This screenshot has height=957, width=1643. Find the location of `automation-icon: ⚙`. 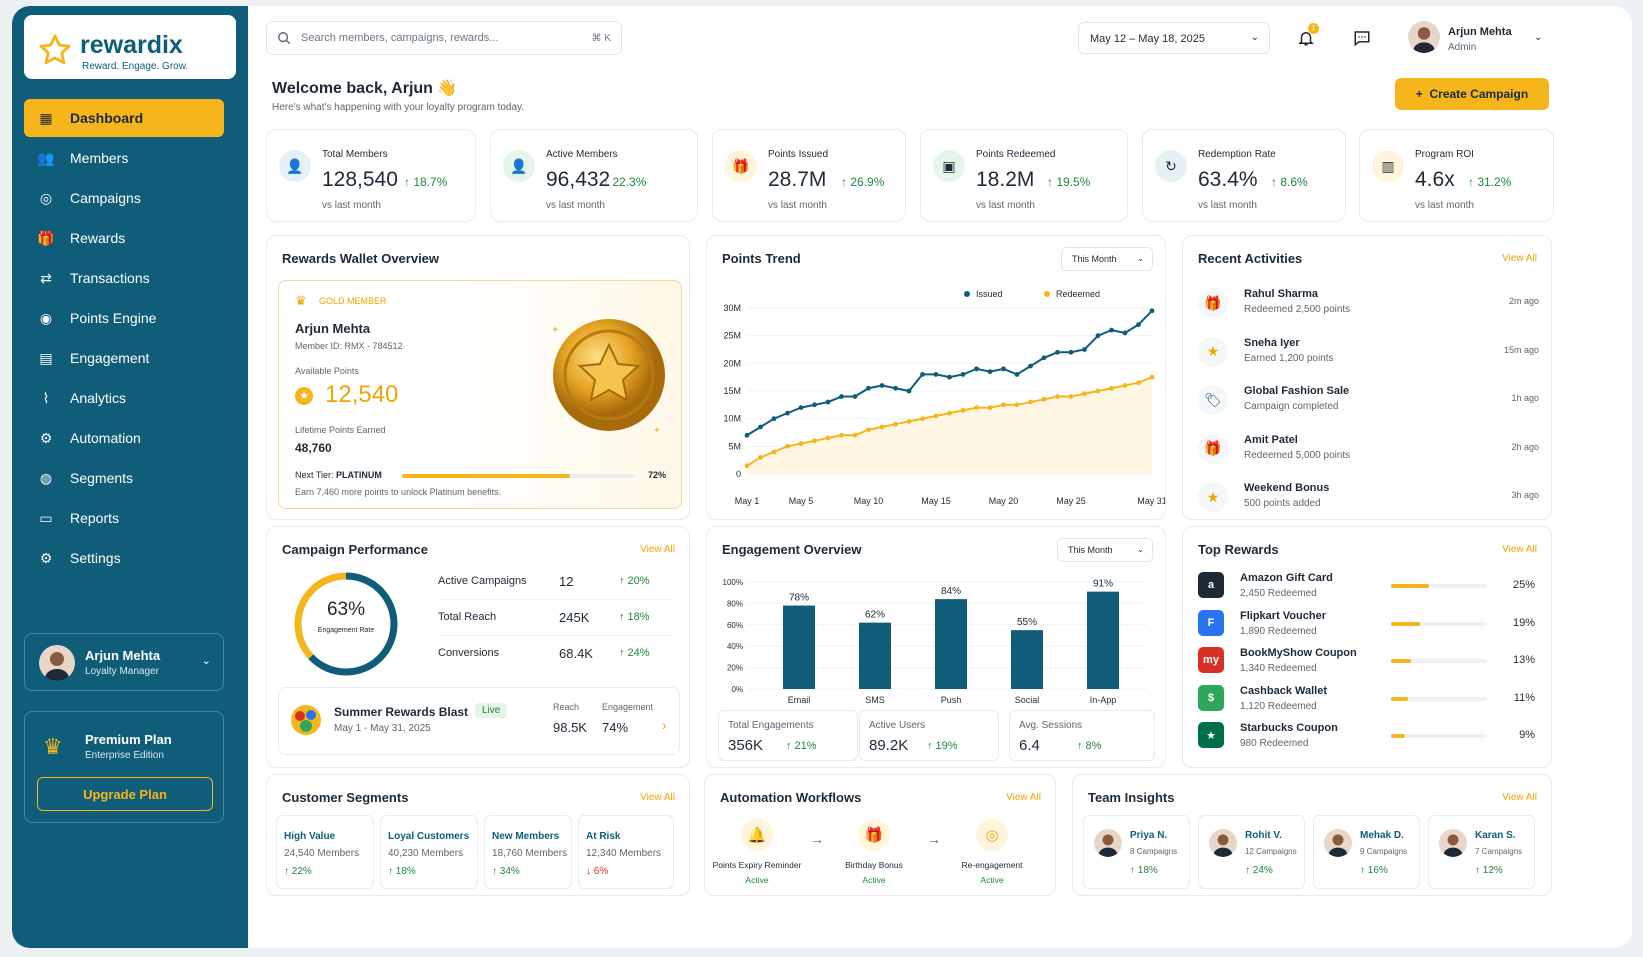

automation-icon: ⚙ is located at coordinates (46, 437).